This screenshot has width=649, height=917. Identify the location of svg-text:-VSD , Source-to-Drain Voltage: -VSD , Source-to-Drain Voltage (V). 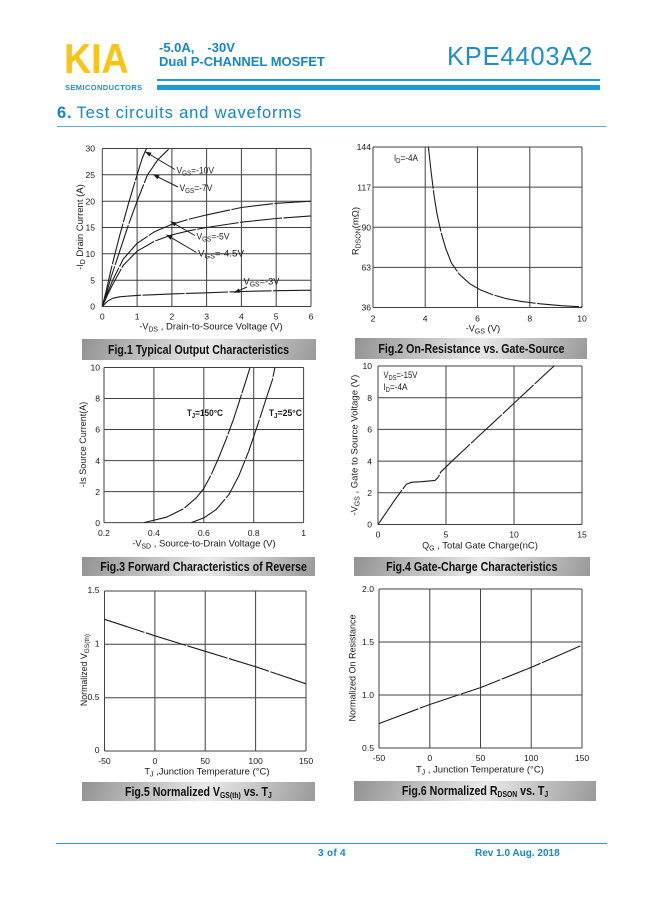
(203, 545).